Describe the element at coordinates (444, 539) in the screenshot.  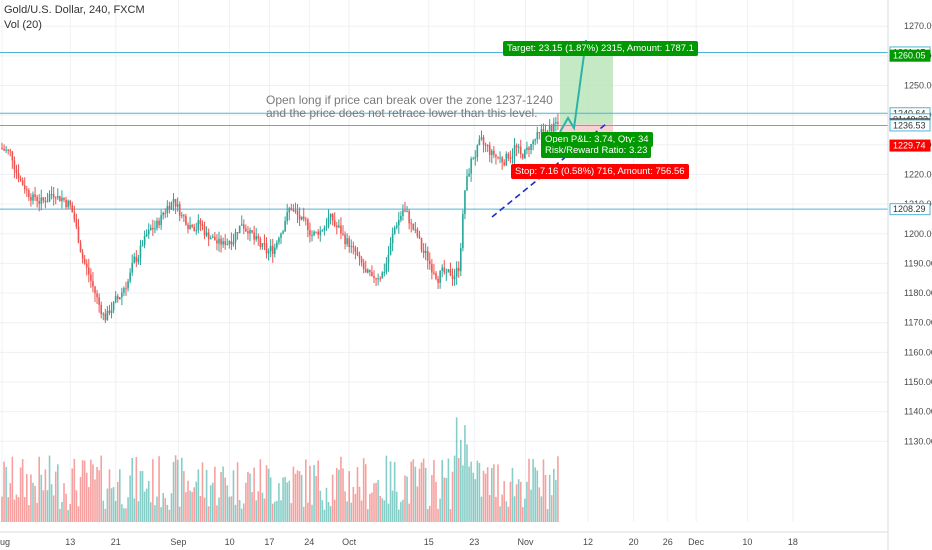
I see `time-axis: Aug 13 21 Sep 10 17 24 Oct 15 23 Nov 12 20 26 Dec 10 18` at that location.